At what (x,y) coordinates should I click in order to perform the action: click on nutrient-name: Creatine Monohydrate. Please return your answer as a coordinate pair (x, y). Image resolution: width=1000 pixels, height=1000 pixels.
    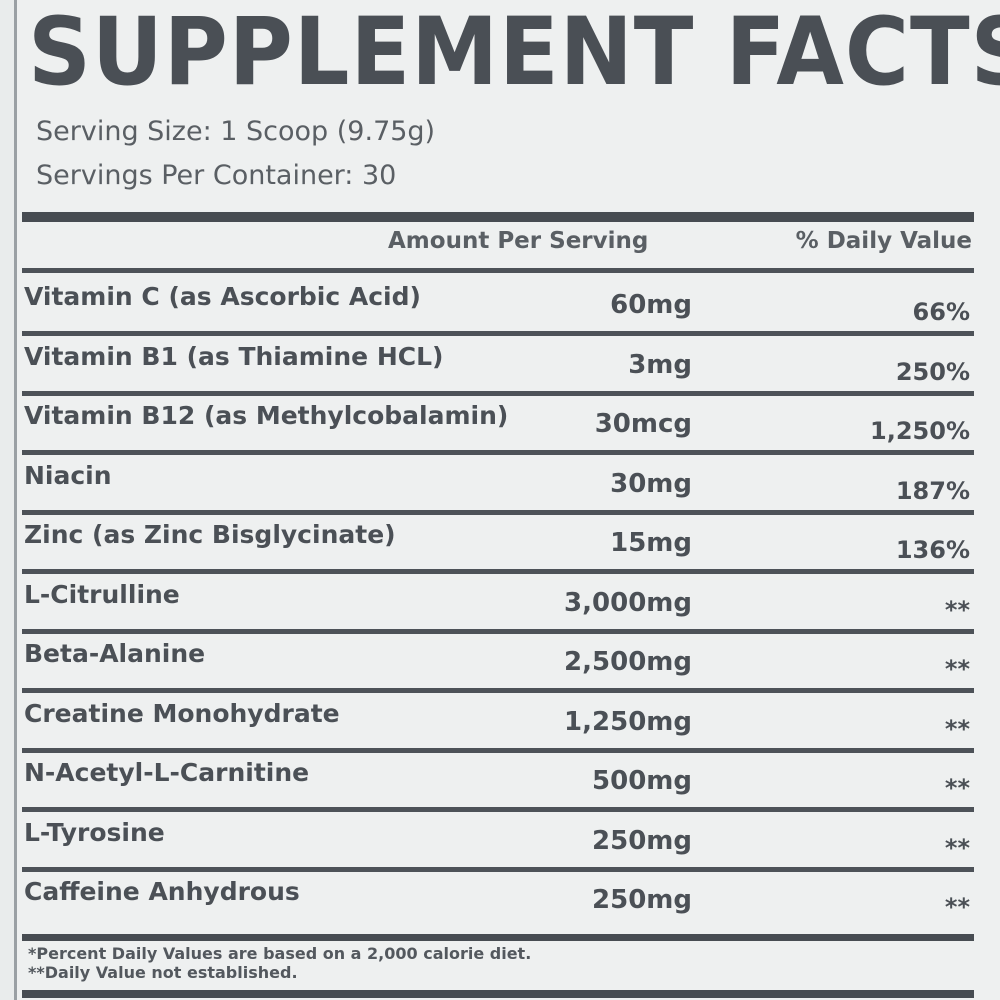
    Looking at the image, I should click on (182, 713).